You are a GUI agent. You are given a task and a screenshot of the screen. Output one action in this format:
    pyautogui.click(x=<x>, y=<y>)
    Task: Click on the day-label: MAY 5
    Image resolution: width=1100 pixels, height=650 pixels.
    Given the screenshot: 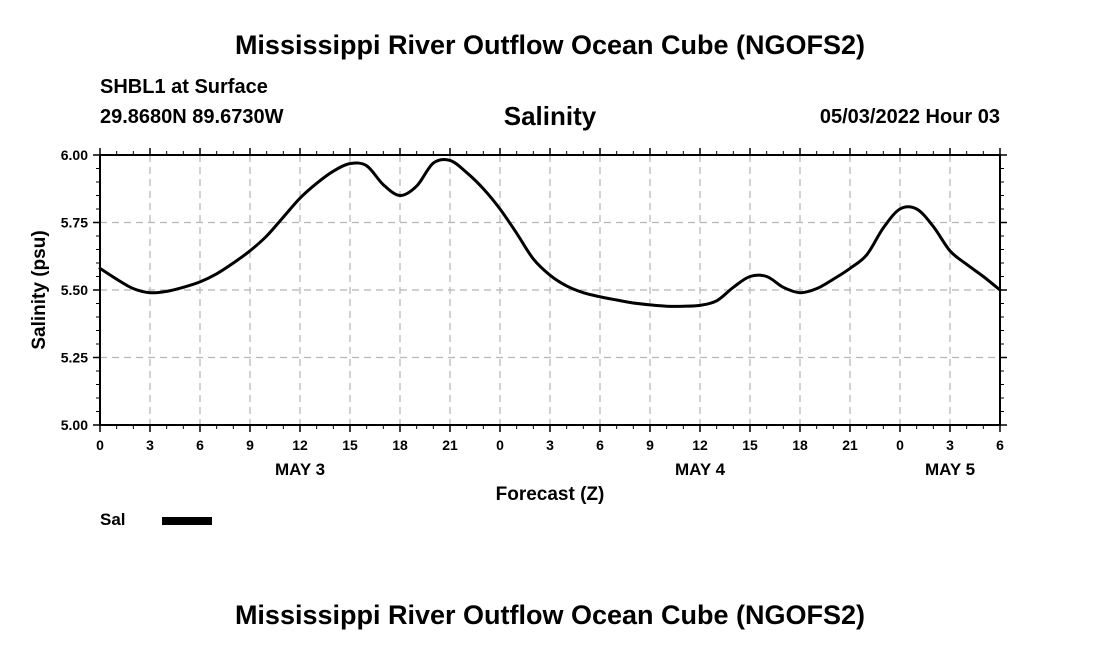 What is the action you would take?
    pyautogui.click(x=950, y=469)
    